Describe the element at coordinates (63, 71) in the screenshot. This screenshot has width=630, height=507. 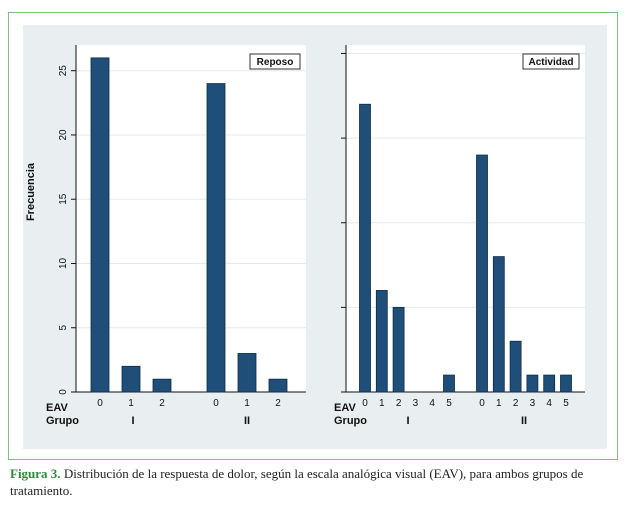
I see `y-tick-label: 25` at that location.